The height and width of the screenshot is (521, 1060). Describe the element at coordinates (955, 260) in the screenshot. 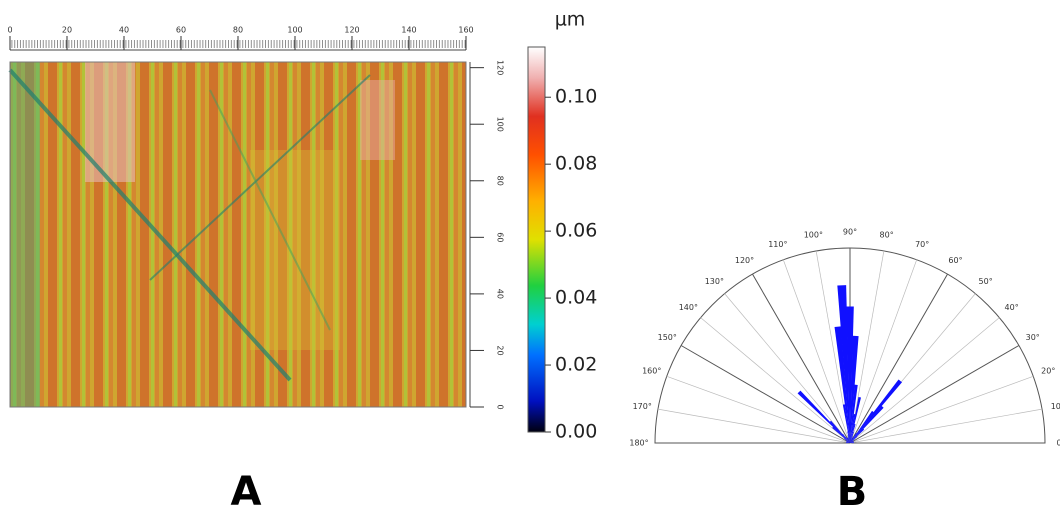

I see `theta-tick-label: 60°` at that location.